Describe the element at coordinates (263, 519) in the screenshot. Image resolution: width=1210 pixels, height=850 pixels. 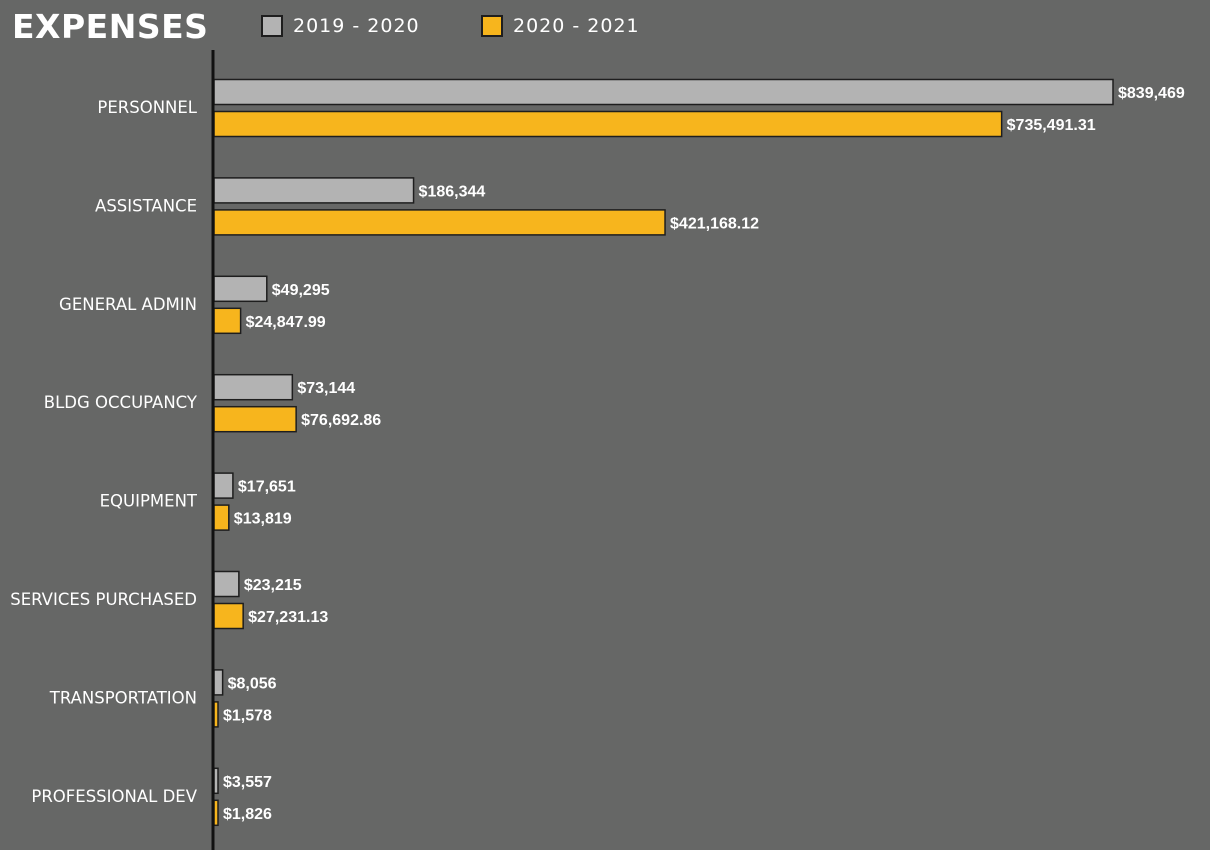
I see `data-label-equipment-2020-2021: $13,819` at that location.